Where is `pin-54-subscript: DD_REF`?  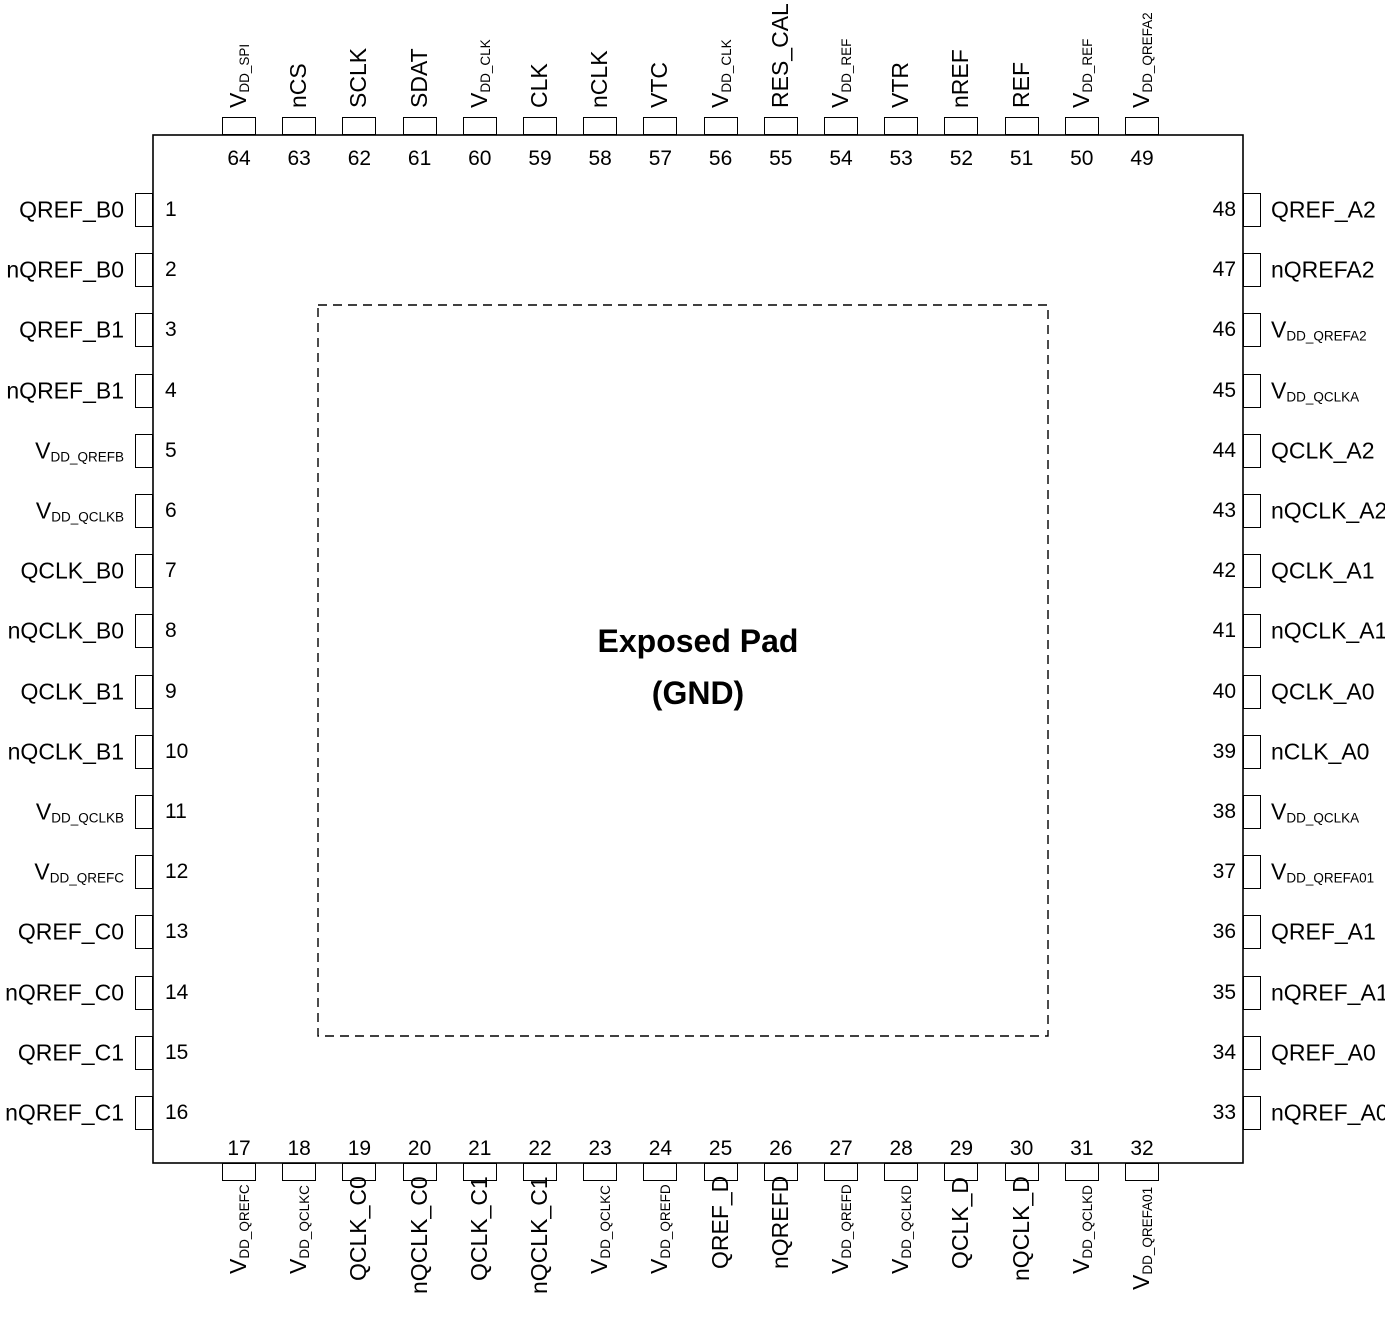
pin-54-subscript: DD_REF is located at coordinates (846, 65).